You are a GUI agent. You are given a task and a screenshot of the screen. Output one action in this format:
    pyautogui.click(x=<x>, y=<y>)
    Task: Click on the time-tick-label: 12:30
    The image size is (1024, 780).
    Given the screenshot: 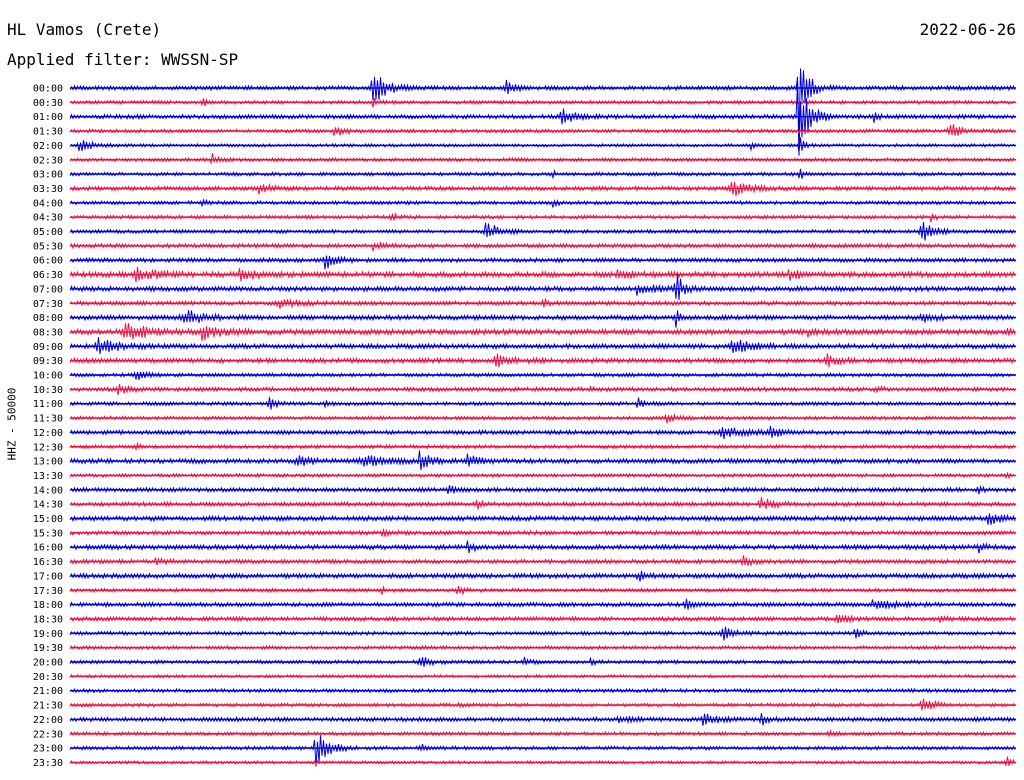 What is the action you would take?
    pyautogui.click(x=48, y=447)
    